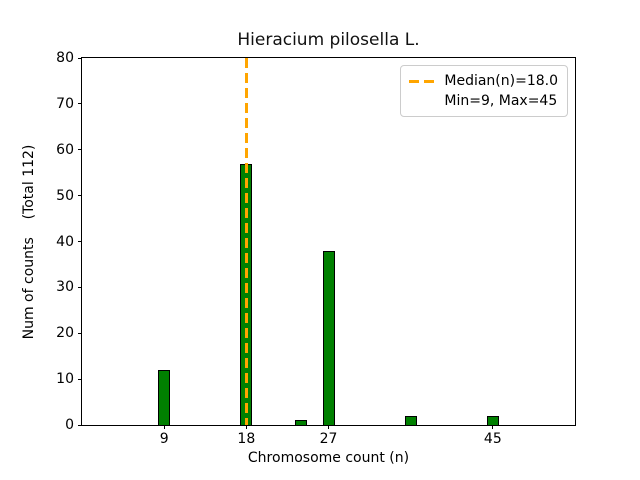 The image size is (640, 480). I want to click on x-tick-label: 27, so click(328, 439).